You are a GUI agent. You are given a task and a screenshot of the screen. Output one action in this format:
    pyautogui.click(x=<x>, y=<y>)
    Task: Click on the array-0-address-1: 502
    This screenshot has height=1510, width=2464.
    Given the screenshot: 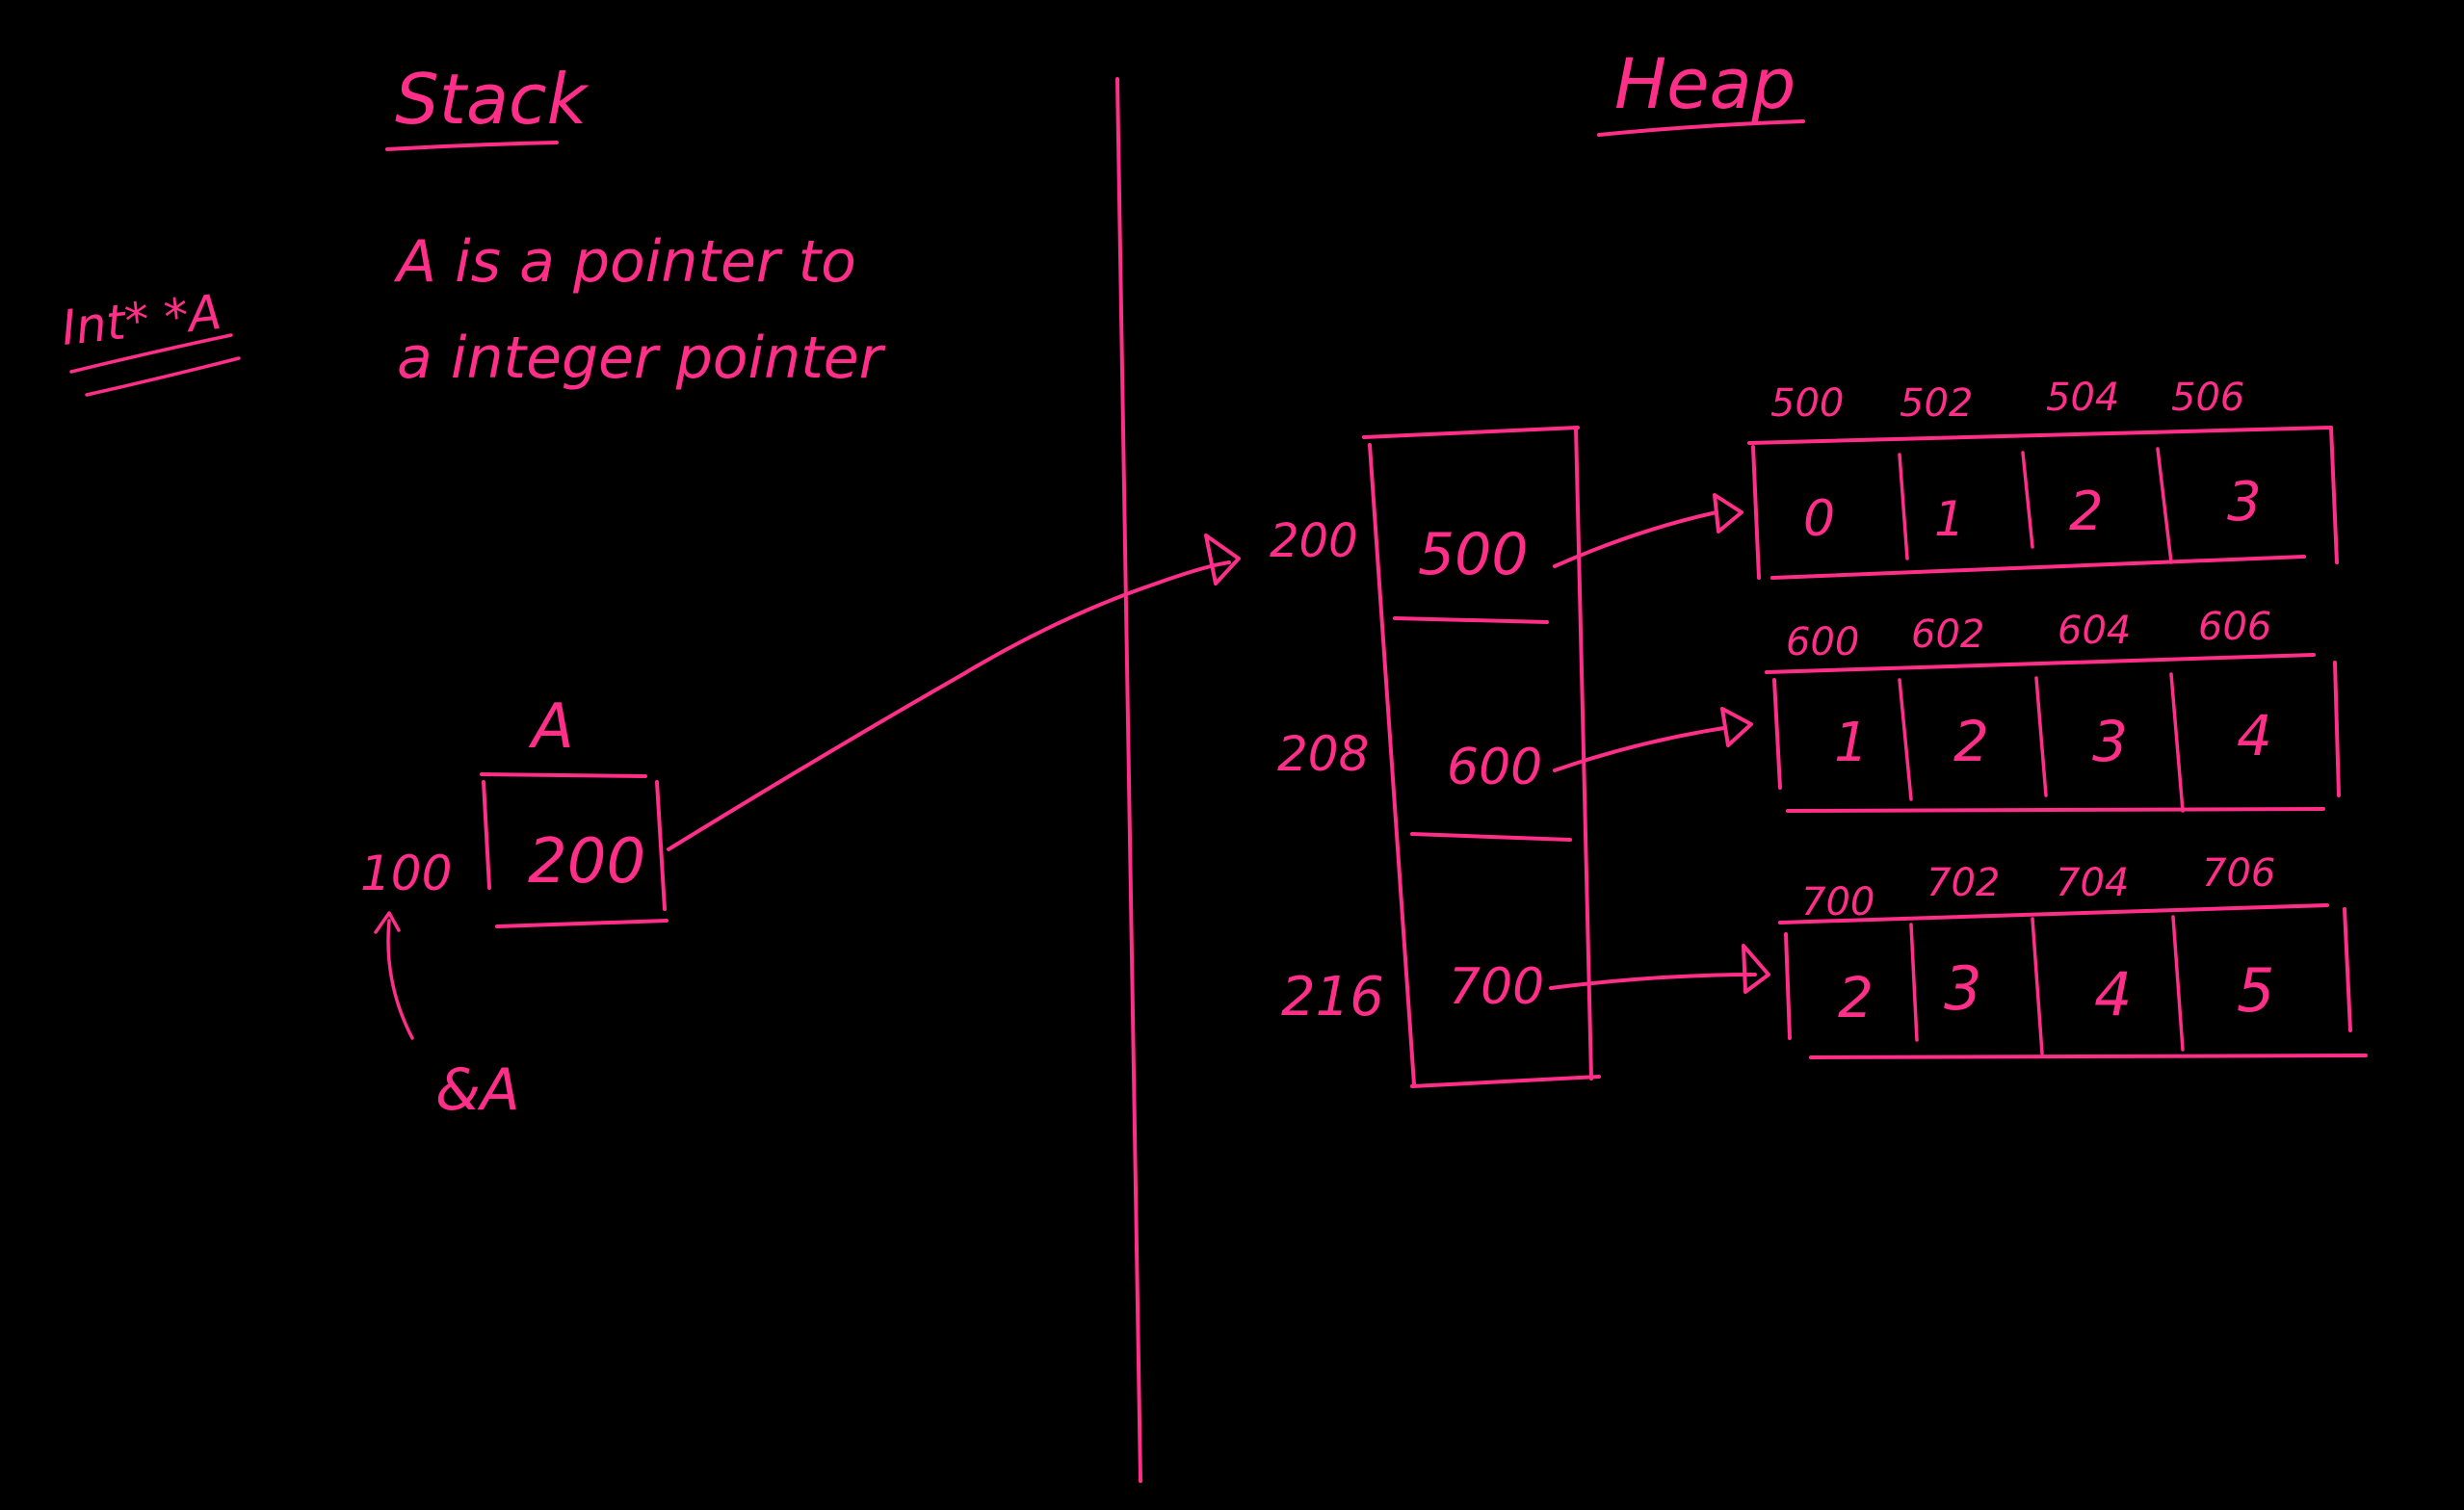 What is the action you would take?
    pyautogui.click(x=1936, y=403)
    